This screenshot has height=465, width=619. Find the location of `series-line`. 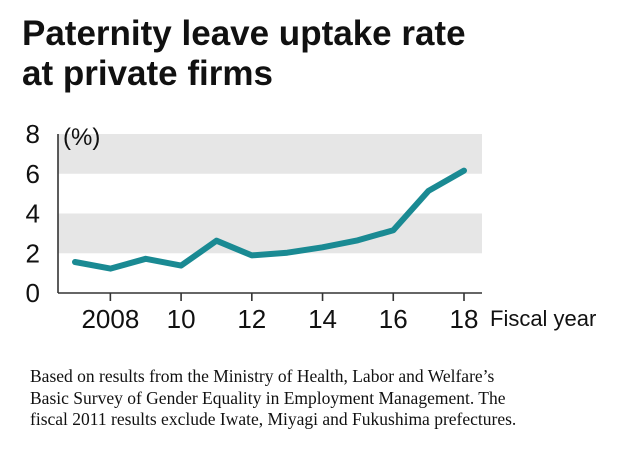

series-line is located at coordinates (269, 219).